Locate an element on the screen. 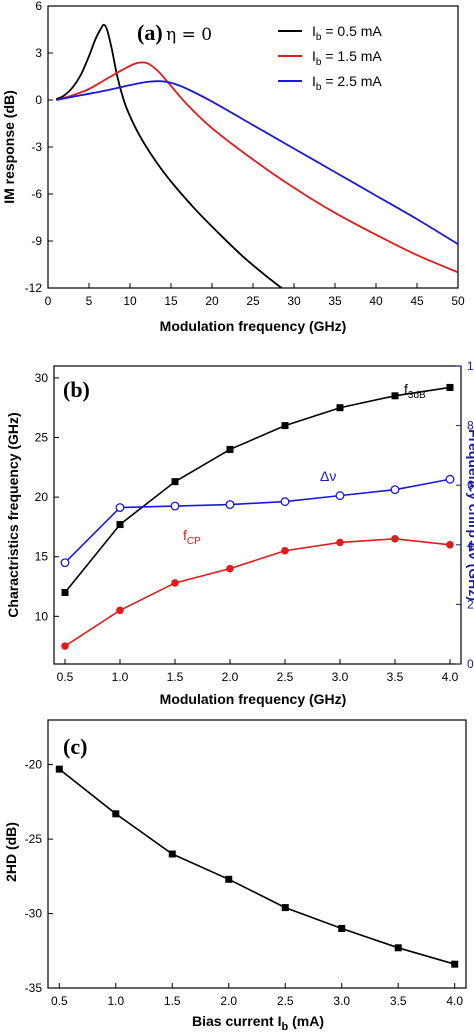 This screenshot has height=1034, width=474. legend-name-value: = 0.5 mA is located at coordinates (351, 31).